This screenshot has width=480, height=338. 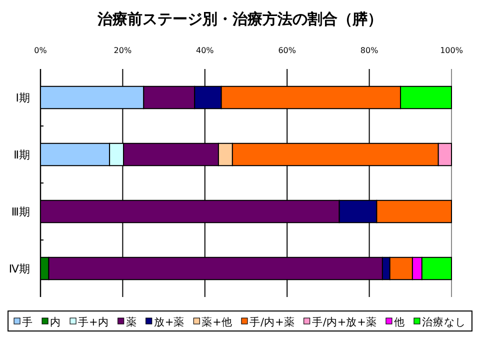 I want to click on x-tick-label: 80%, so click(x=369, y=50).